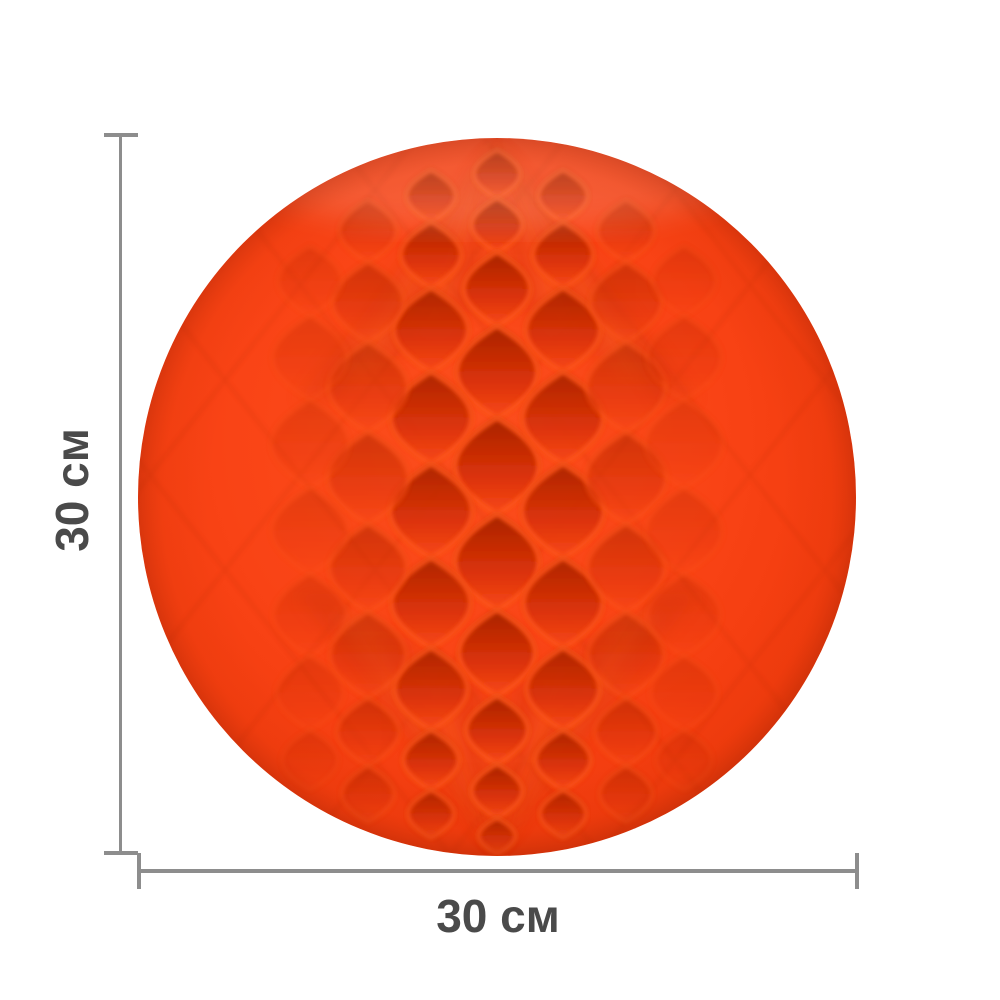 The width and height of the screenshot is (1000, 1000). Describe the element at coordinates (121, 135) in the screenshot. I see `vertical-dimension-tick-top` at that location.